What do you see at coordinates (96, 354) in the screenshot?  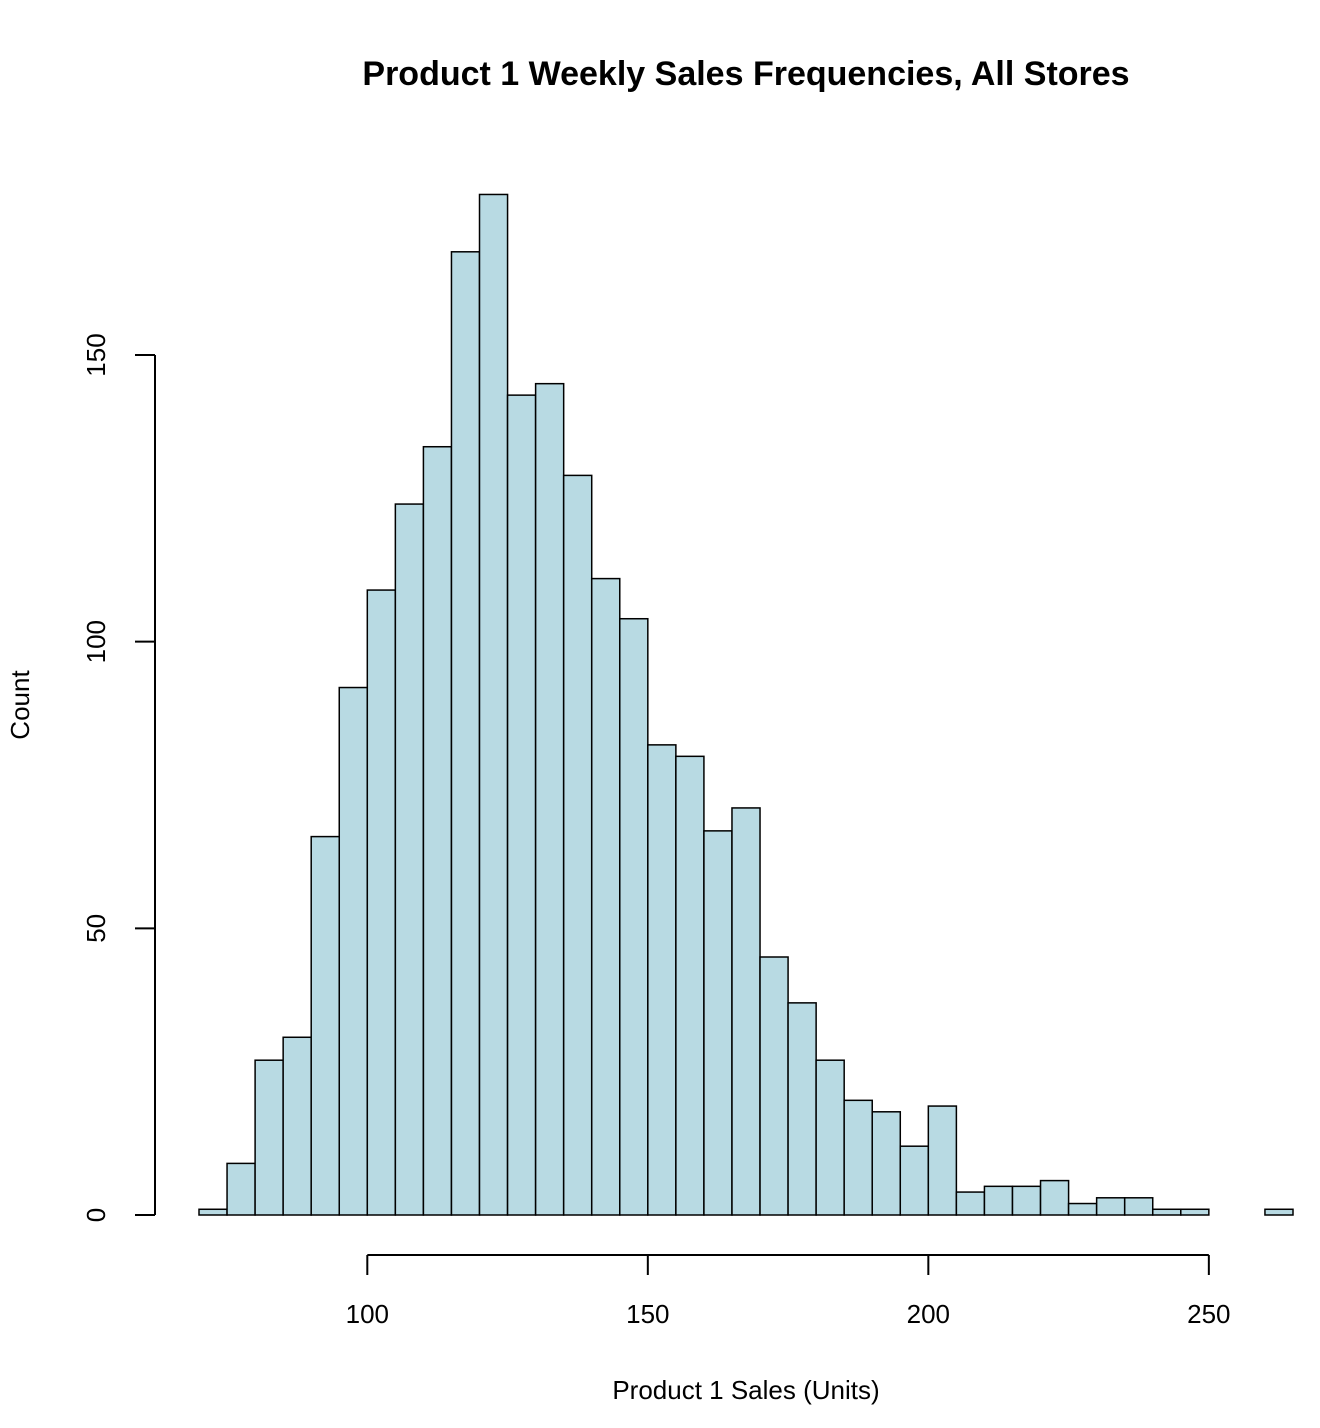 I see `y-tick-label: 150` at bounding box center [96, 354].